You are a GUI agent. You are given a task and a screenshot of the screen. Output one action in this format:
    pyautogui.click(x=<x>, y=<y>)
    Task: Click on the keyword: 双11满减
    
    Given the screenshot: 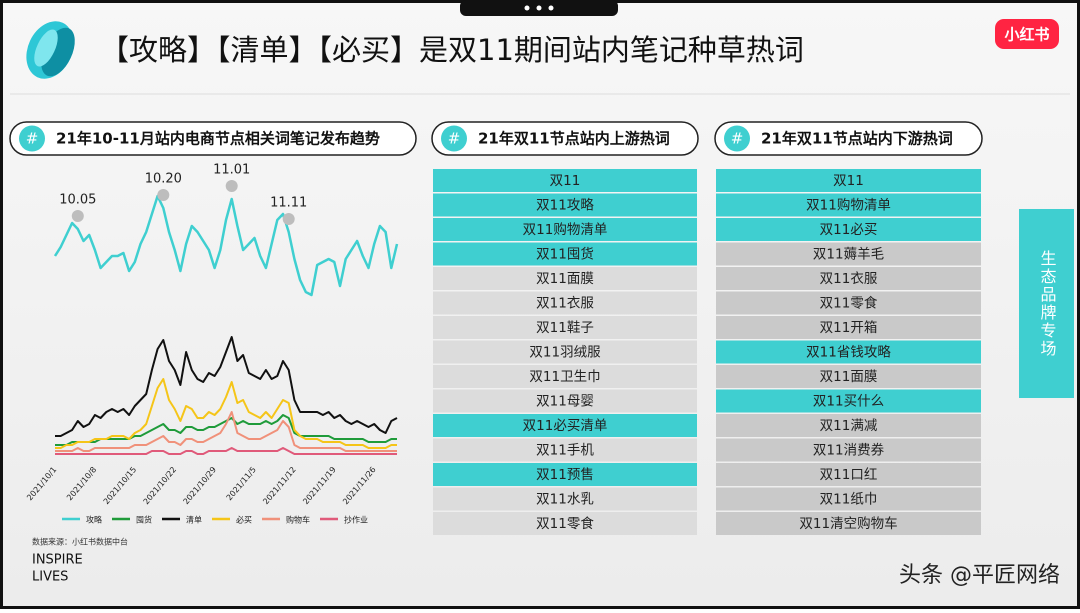 What is the action you would take?
    pyautogui.click(x=849, y=426)
    